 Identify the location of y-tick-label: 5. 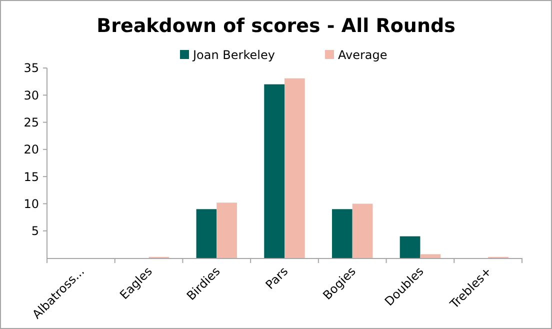
(35, 231).